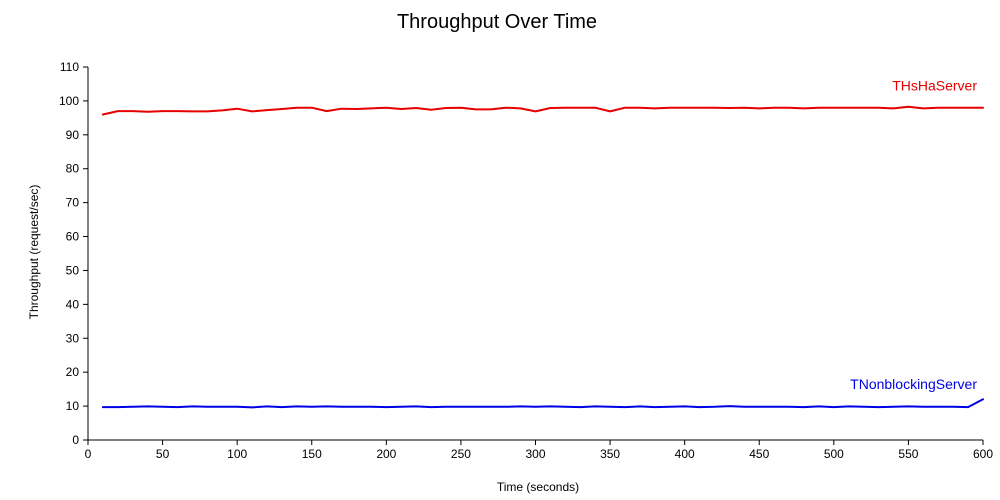 The height and width of the screenshot is (500, 1000). I want to click on chart-title: Throughput Over Time, so click(497, 22).